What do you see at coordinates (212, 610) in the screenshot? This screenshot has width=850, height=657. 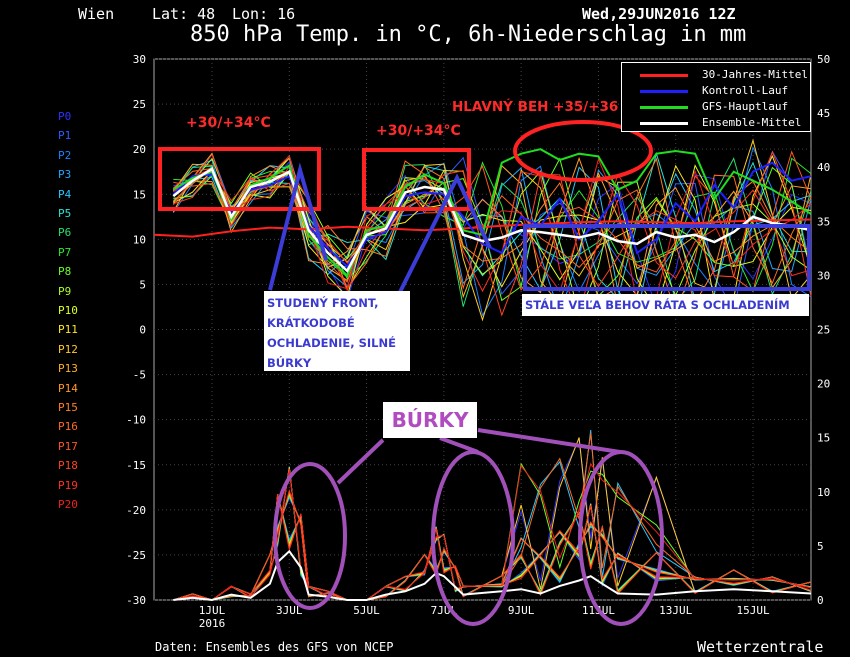 I see `x-tick-label: 1JUL` at bounding box center [212, 610].